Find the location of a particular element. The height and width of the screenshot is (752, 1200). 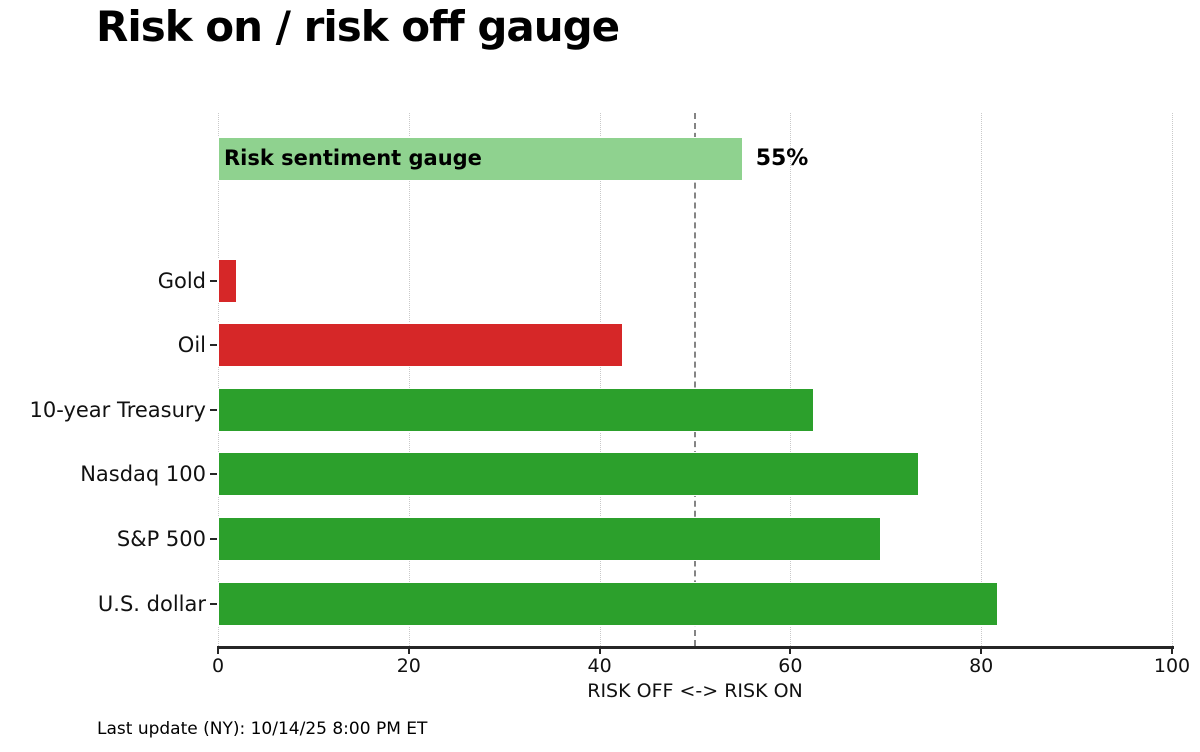

footnote: Last update (NY): 10/14/25 8:00 PM ET is located at coordinates (262, 729).